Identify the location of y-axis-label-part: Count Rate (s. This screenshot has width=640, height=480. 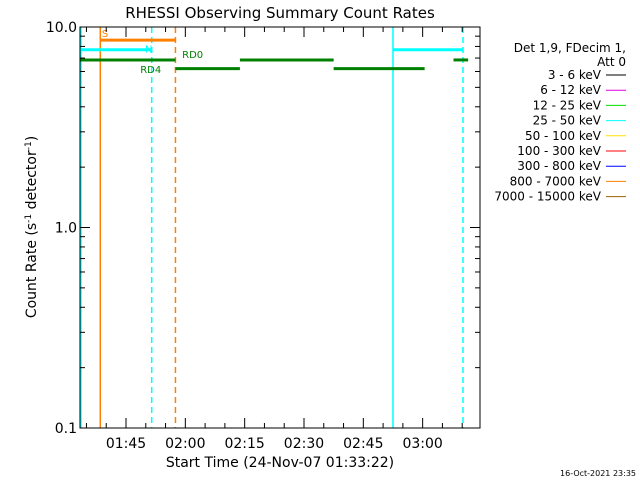
(32, 270).